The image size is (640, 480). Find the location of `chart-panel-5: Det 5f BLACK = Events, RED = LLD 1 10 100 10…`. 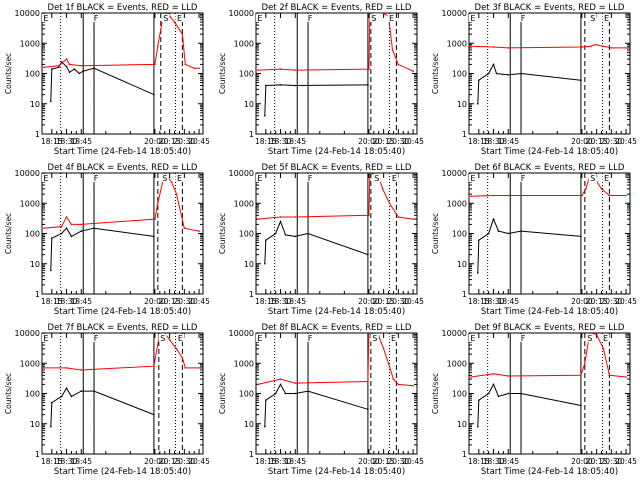

chart-panel-5: Det 5f BLACK = Events, RED = LLD 1 10 100 10… is located at coordinates (321, 240).